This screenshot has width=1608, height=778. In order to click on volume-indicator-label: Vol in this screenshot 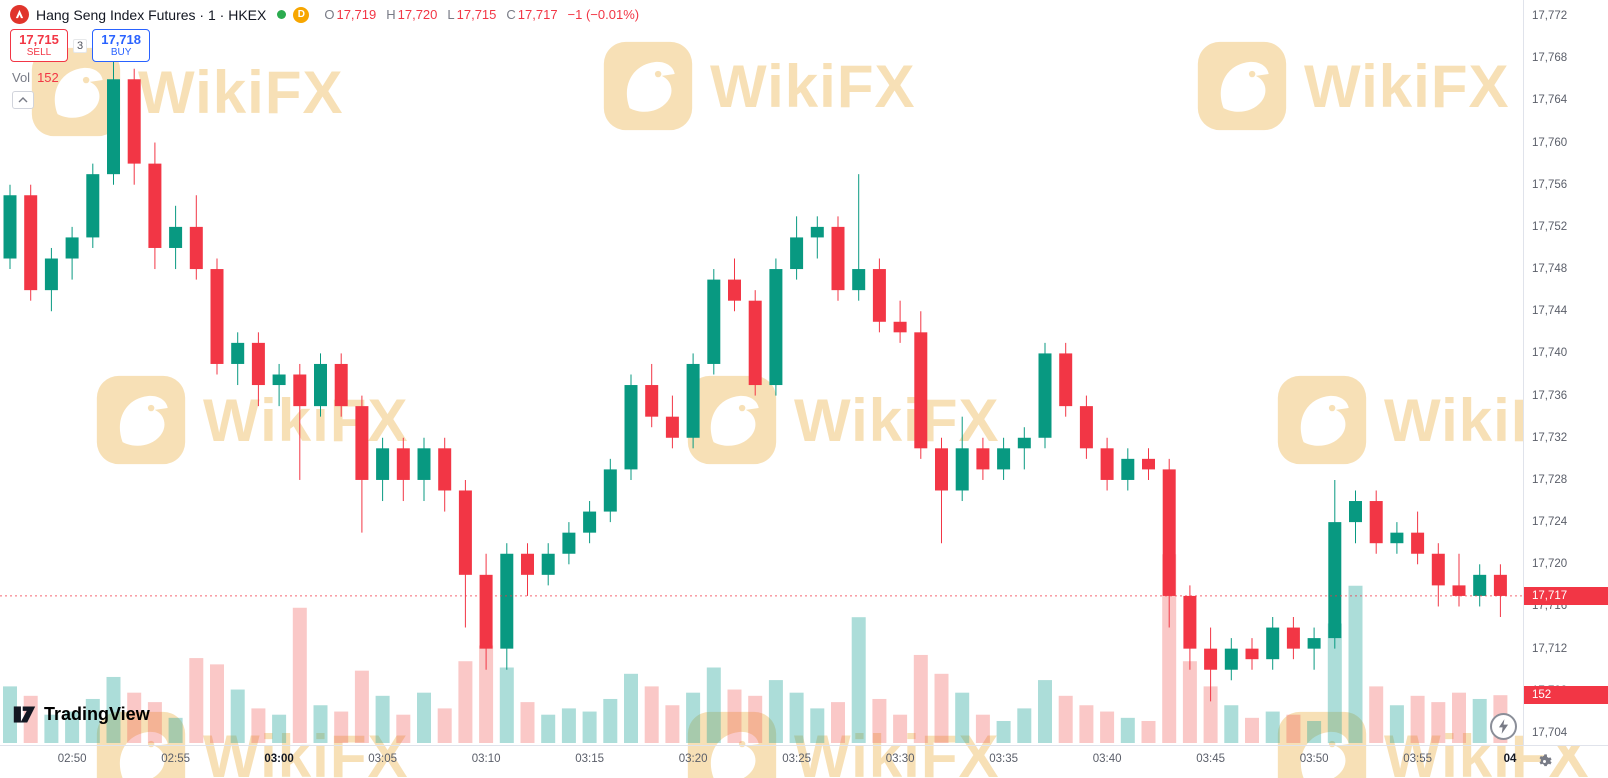, I will do `click(21, 77)`.